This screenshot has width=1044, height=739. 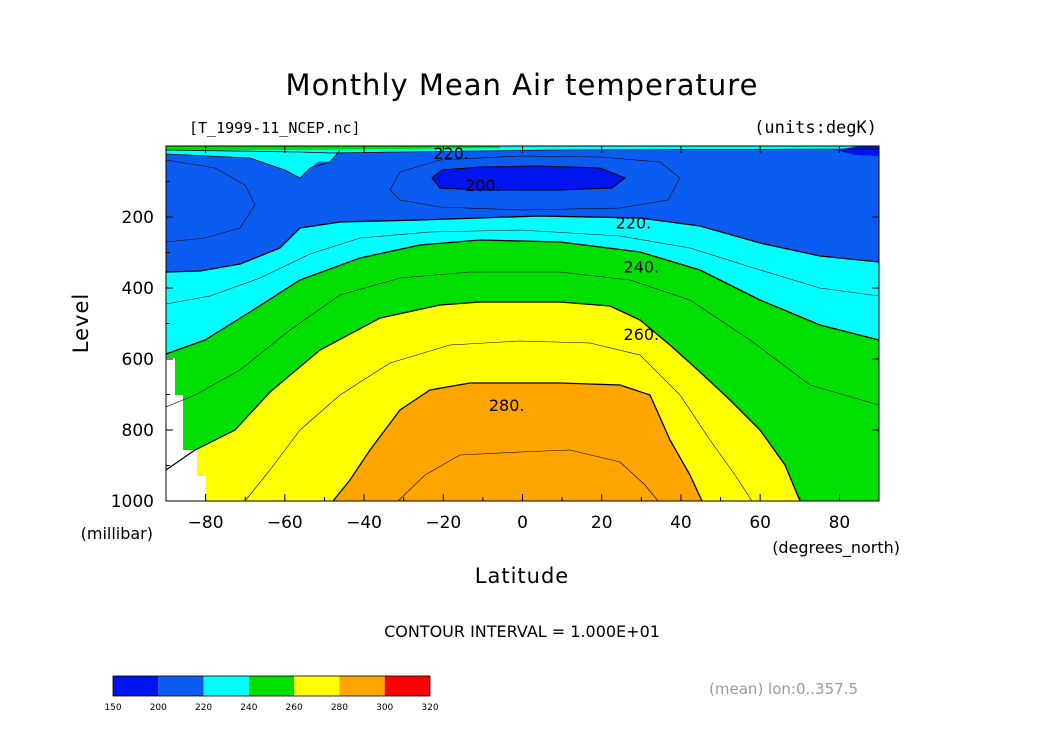 I want to click on contour-label: 280., so click(x=507, y=405).